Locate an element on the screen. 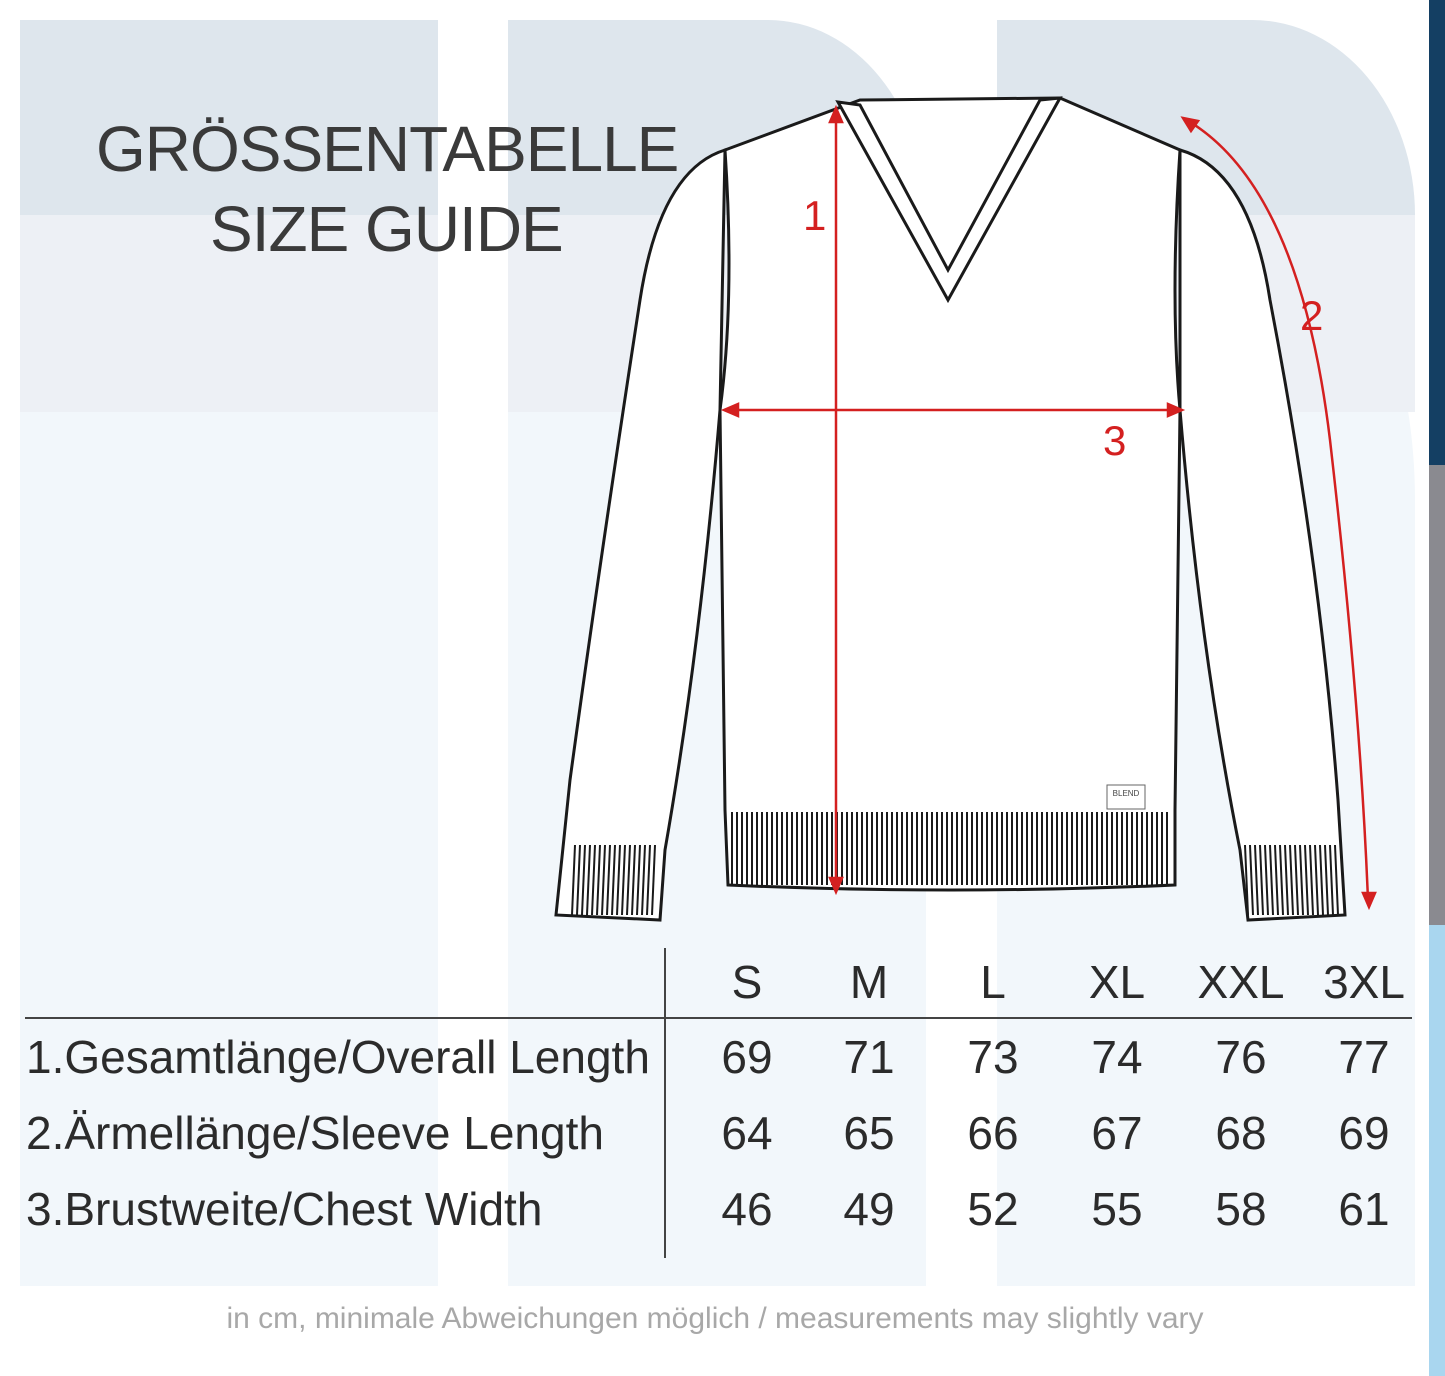 Image resolution: width=1445 pixels, height=1376 pixels. title-german: GRÖSSENTABELLE is located at coordinates (387, 149).